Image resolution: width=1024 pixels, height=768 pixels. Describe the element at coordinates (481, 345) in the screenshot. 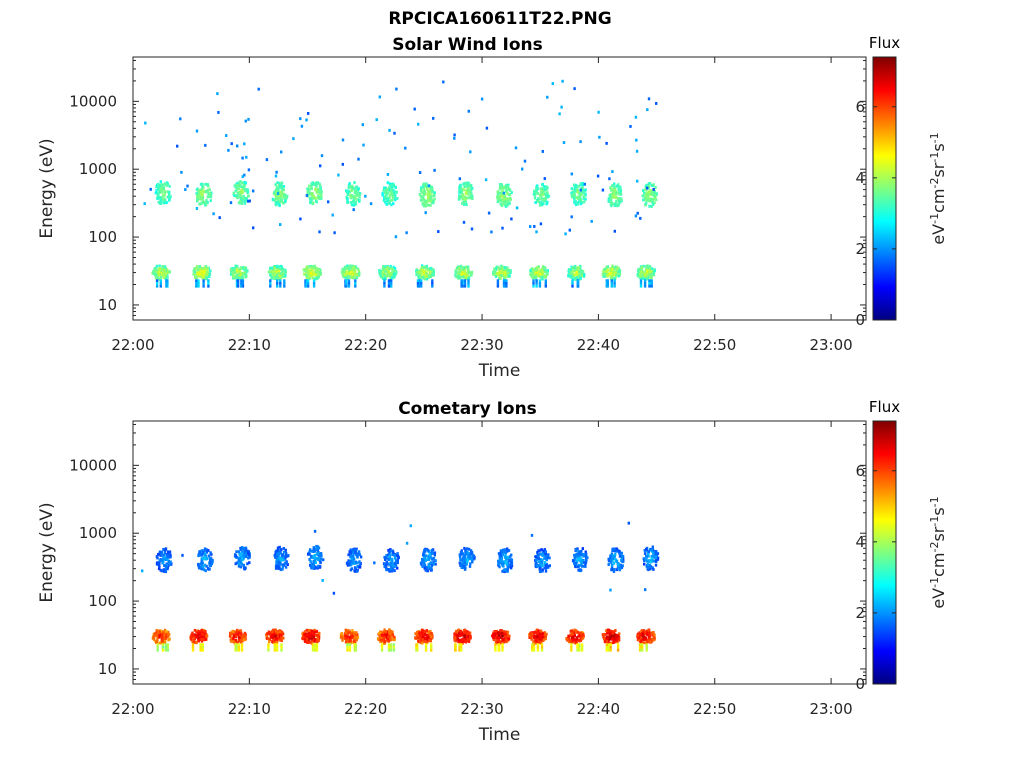

I see `x-tick-label: 22:30` at that location.